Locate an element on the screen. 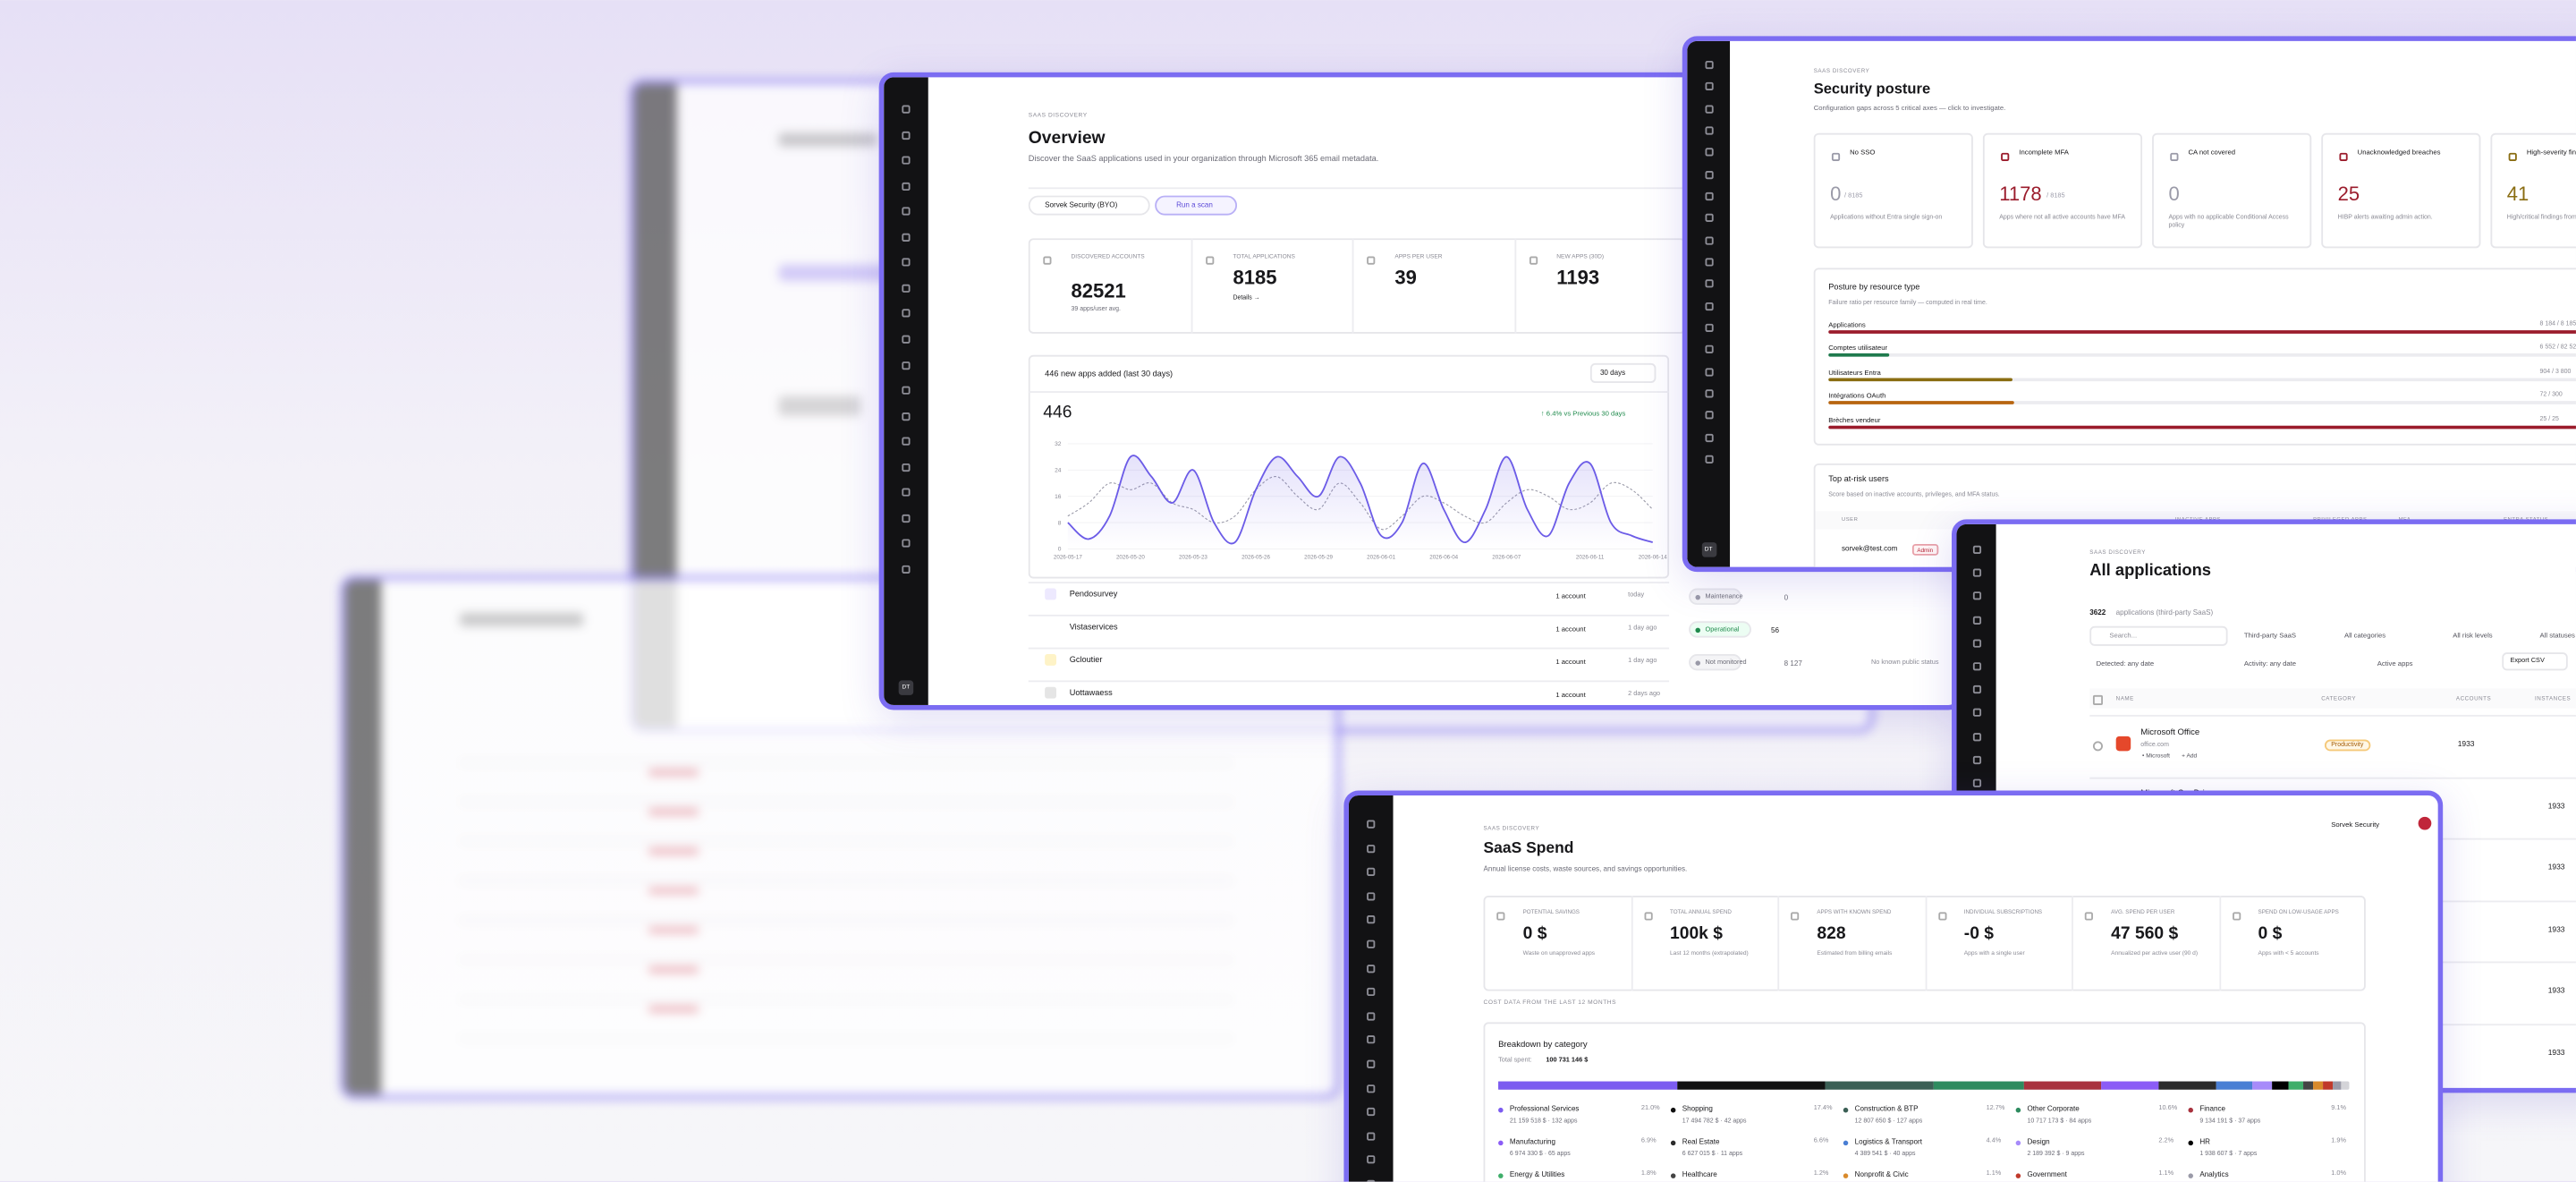 This screenshot has width=2576, height=1182. filter-select: Third-party SaaS is located at coordinates (2270, 635).